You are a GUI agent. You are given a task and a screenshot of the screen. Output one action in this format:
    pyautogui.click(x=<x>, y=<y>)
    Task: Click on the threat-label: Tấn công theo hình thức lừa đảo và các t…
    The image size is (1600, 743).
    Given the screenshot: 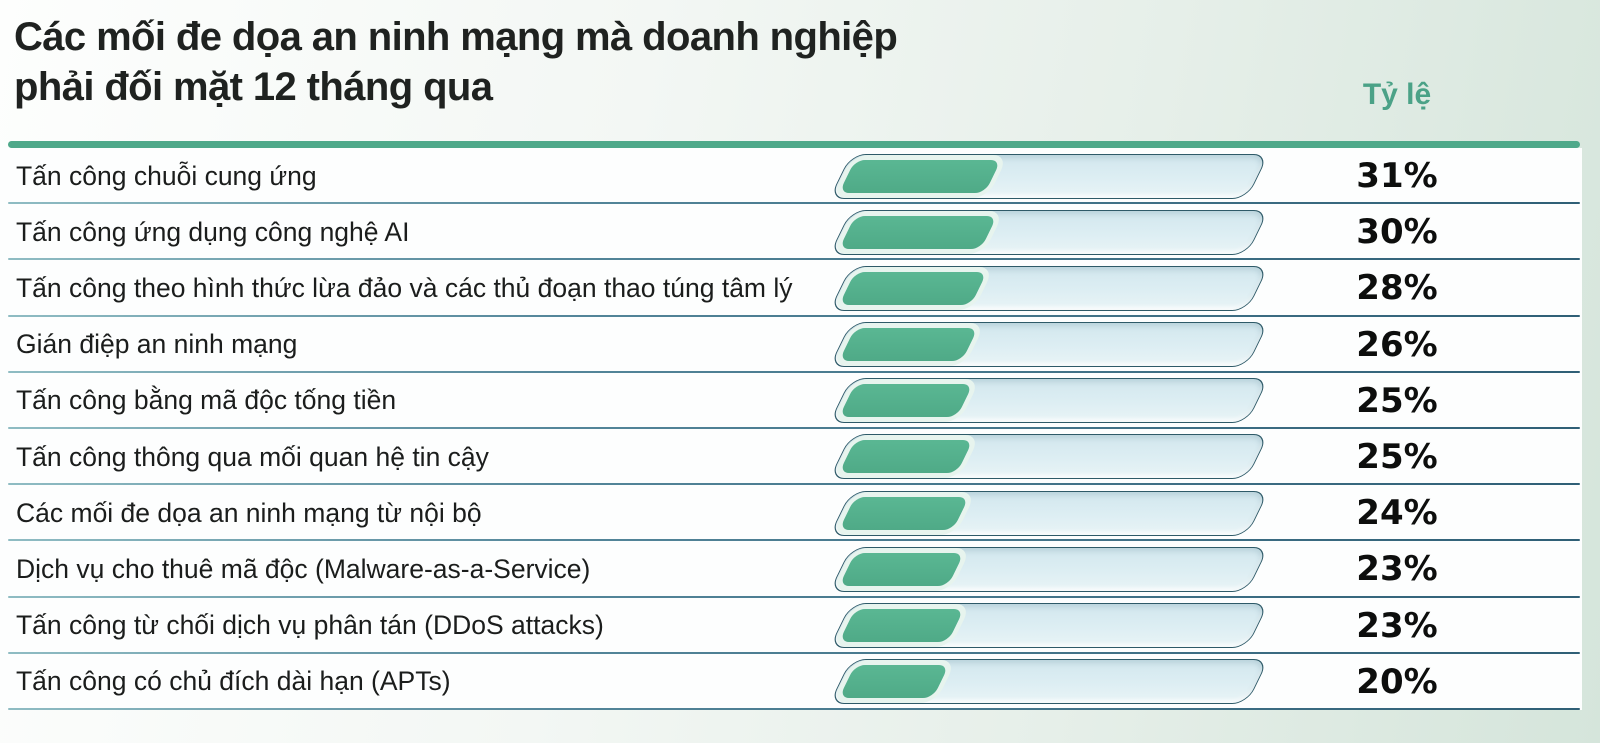 What is the action you would take?
    pyautogui.click(x=404, y=287)
    